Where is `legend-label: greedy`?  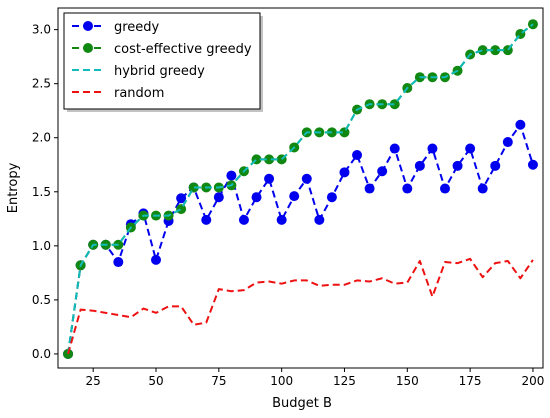 legend-label: greedy is located at coordinates (137, 27).